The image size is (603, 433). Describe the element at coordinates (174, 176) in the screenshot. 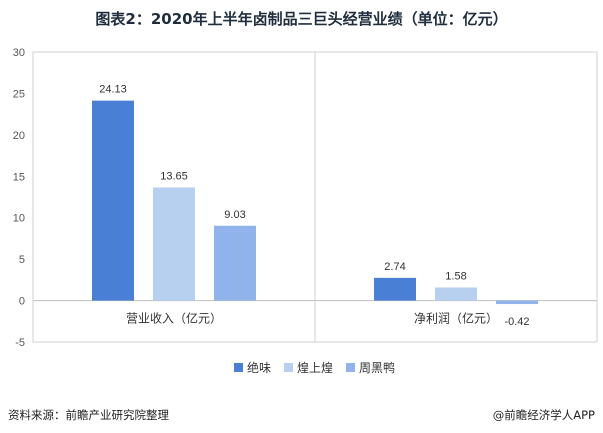

I see `data-label: 13.65` at that location.